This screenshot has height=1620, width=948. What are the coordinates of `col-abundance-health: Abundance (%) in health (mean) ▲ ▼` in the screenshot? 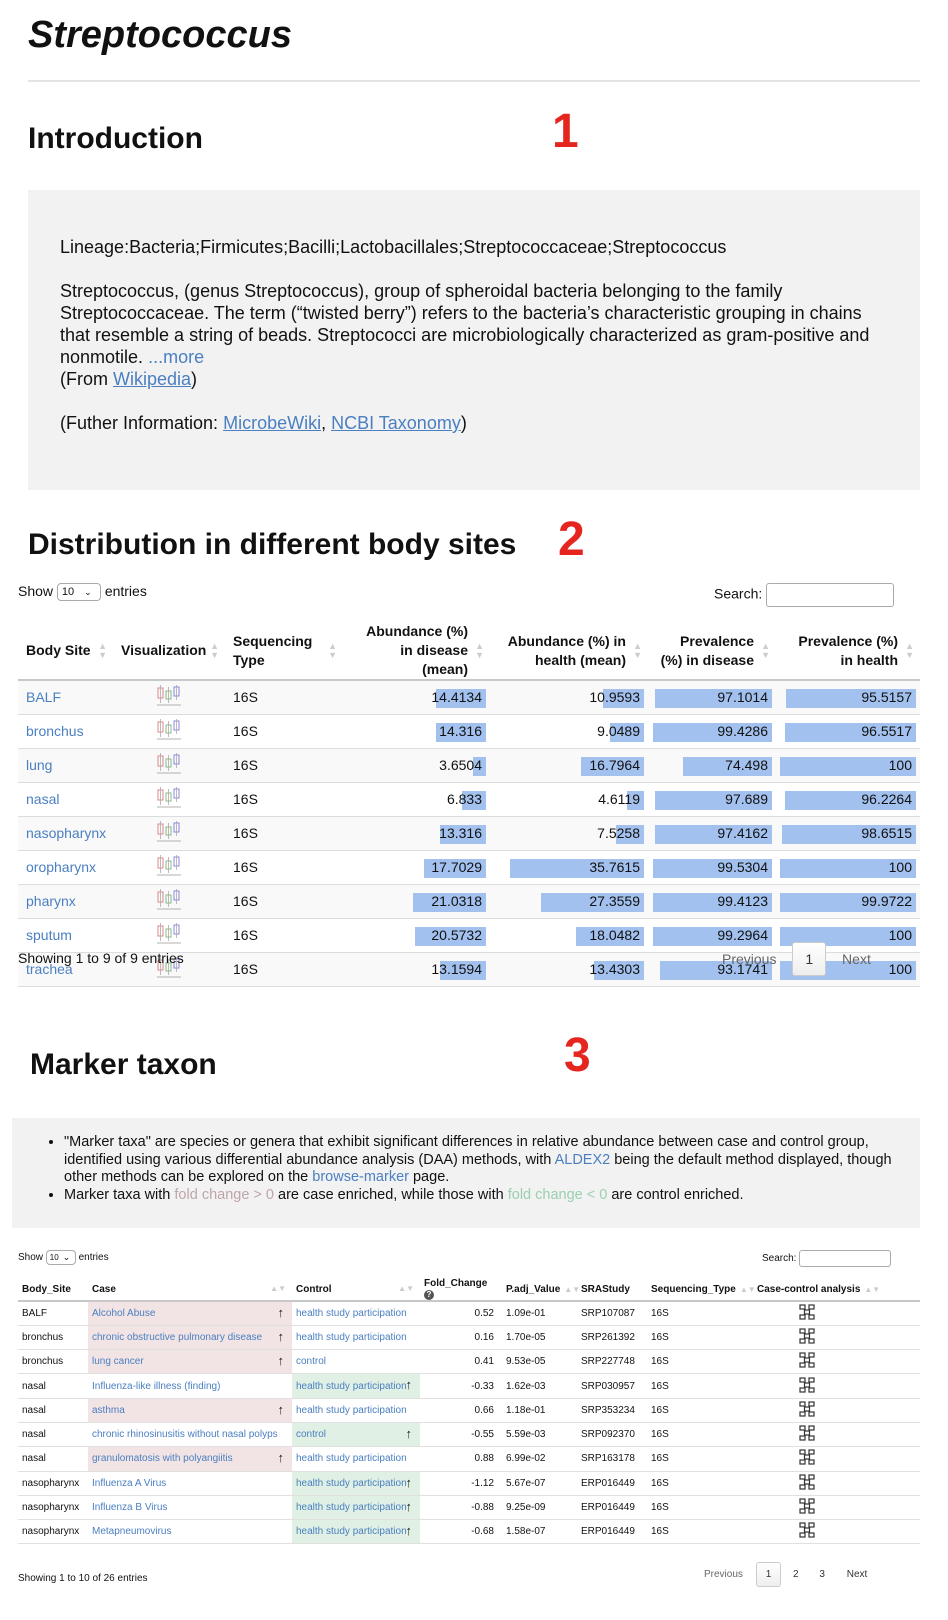 It's located at (569, 651).